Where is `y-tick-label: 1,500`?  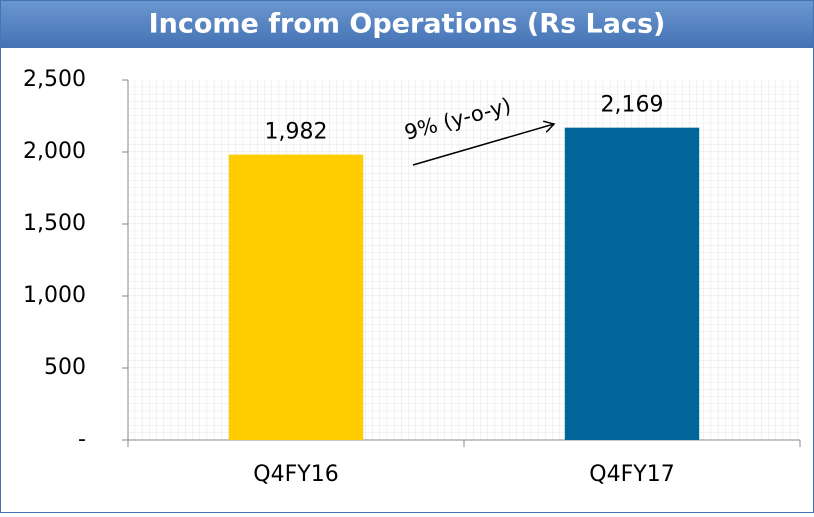 y-tick-label: 1,500 is located at coordinates (54, 223).